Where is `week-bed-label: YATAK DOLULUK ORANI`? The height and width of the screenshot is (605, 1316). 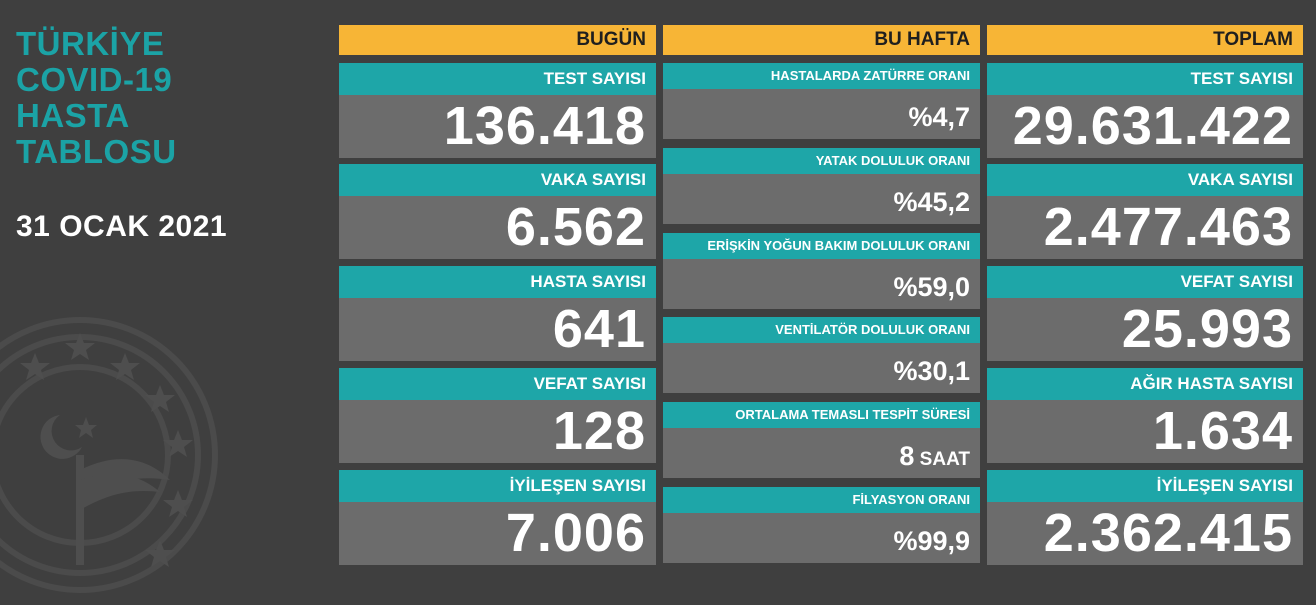
week-bed-label: YATAK DOLULUK ORANI is located at coordinates (821, 161).